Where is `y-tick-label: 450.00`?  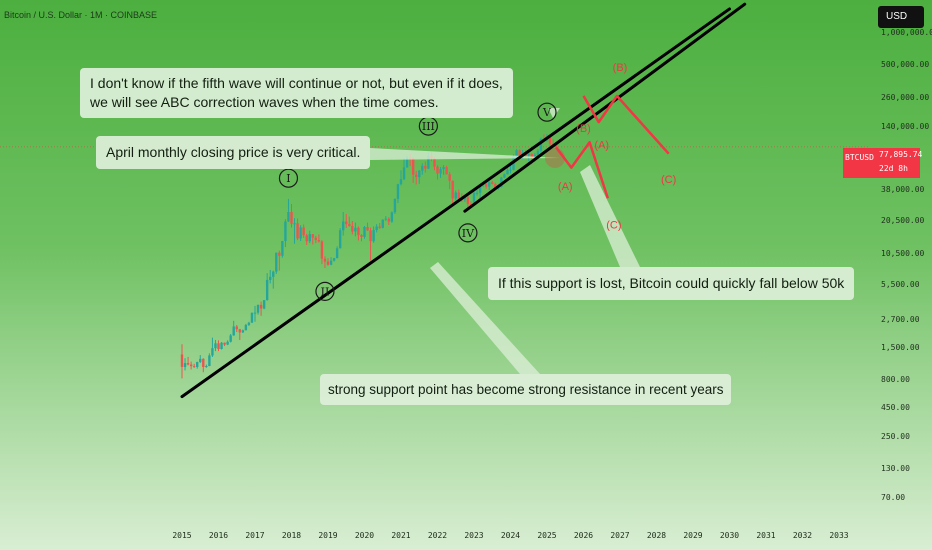 y-tick-label: 450.00 is located at coordinates (895, 407).